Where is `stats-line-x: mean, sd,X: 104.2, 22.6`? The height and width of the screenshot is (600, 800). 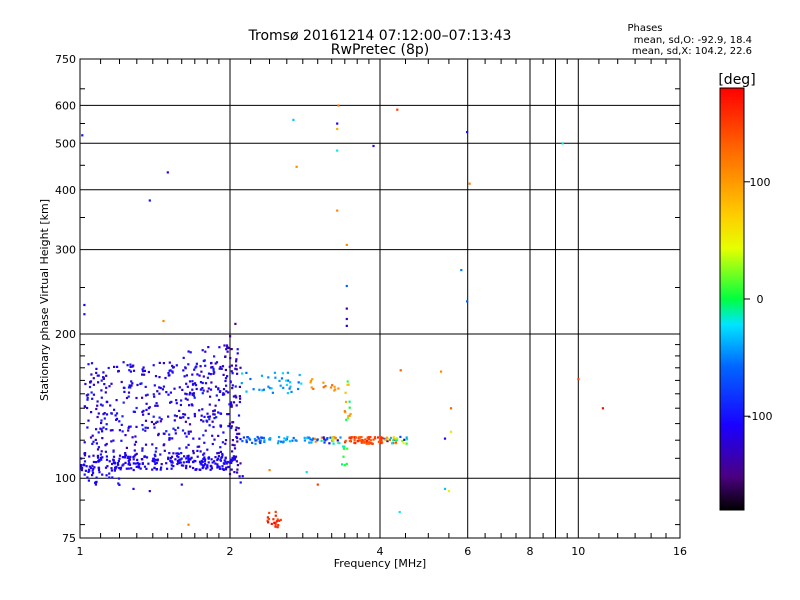 stats-line-x: mean, sd,X: 104.2, 22.6 is located at coordinates (692, 51).